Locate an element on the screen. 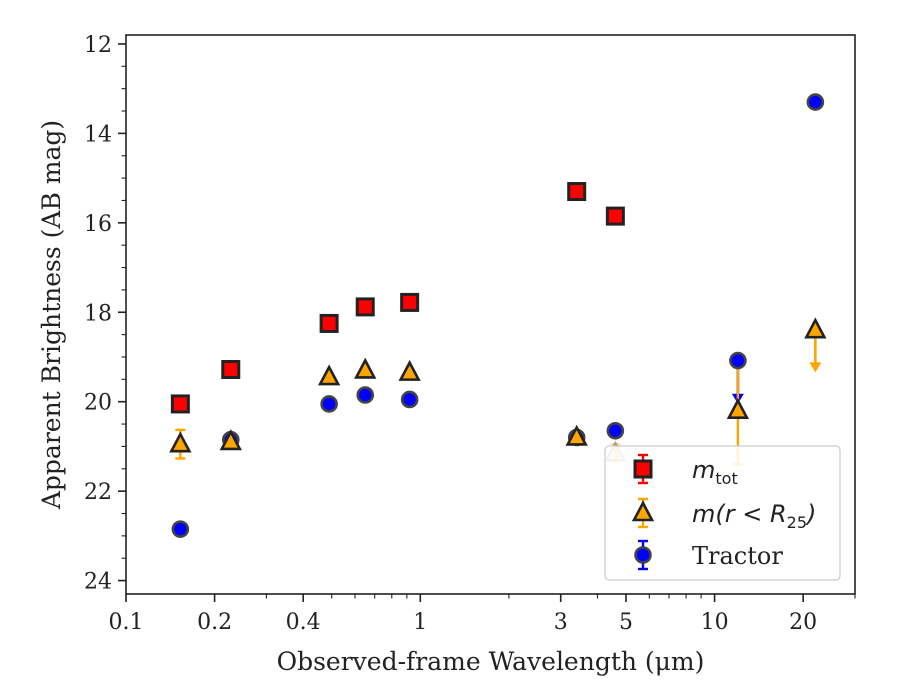 The width and height of the screenshot is (900, 700). x-tick-label: 3 is located at coordinates (561, 622).